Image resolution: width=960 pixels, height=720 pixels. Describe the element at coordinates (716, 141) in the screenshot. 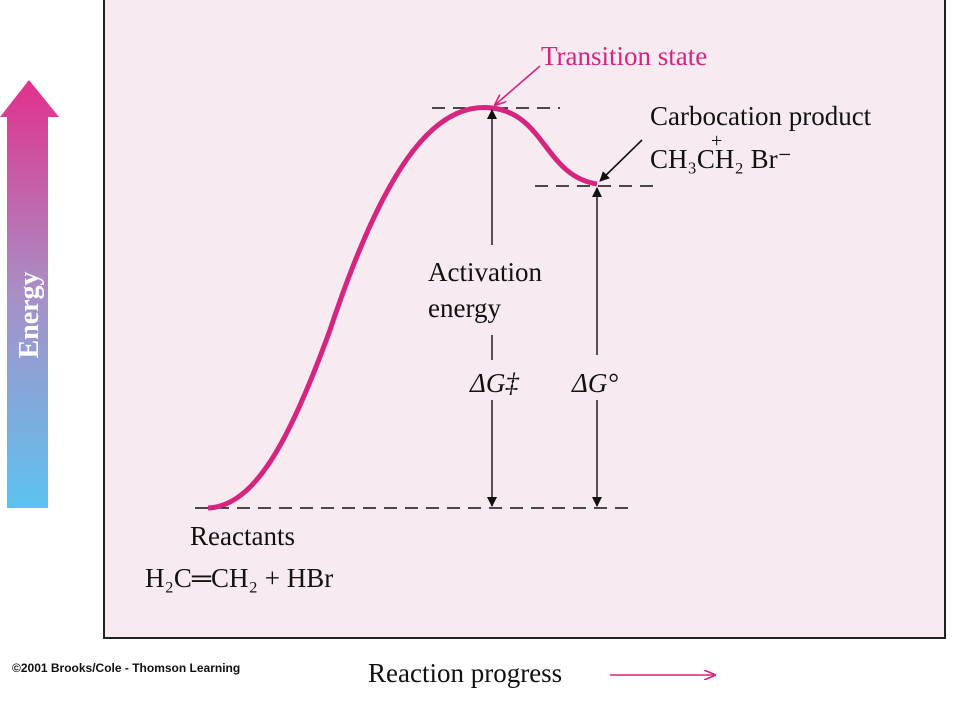

I see `product-charge: +` at that location.